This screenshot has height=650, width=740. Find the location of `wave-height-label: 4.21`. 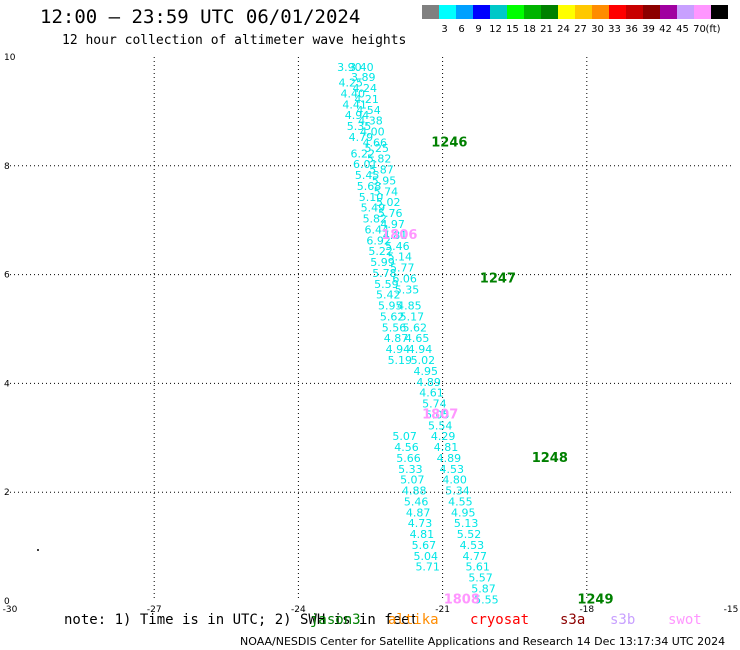

wave-height-label: 4.21 is located at coordinates (366, 99).